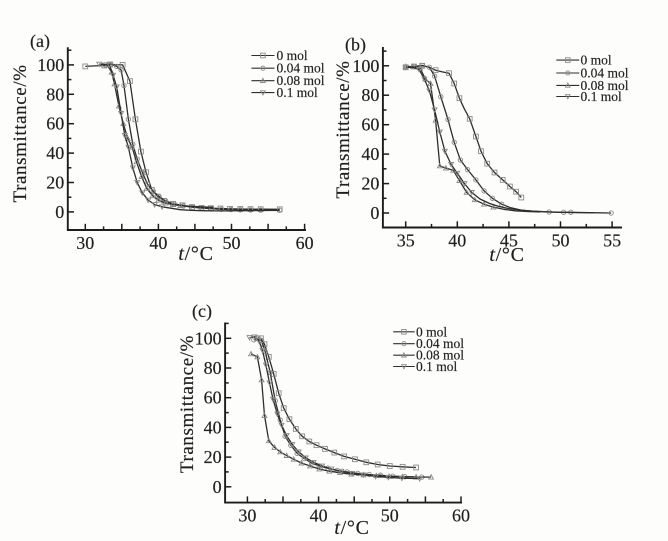 The height and width of the screenshot is (541, 668). I want to click on svg-text: (a), so click(40, 41).